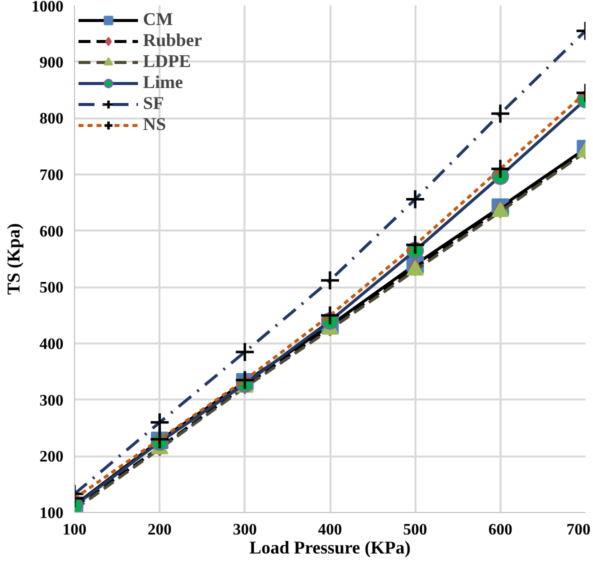 The image size is (593, 565). Describe the element at coordinates (52, 231) in the screenshot. I see `y-tick-label: 600` at that location.